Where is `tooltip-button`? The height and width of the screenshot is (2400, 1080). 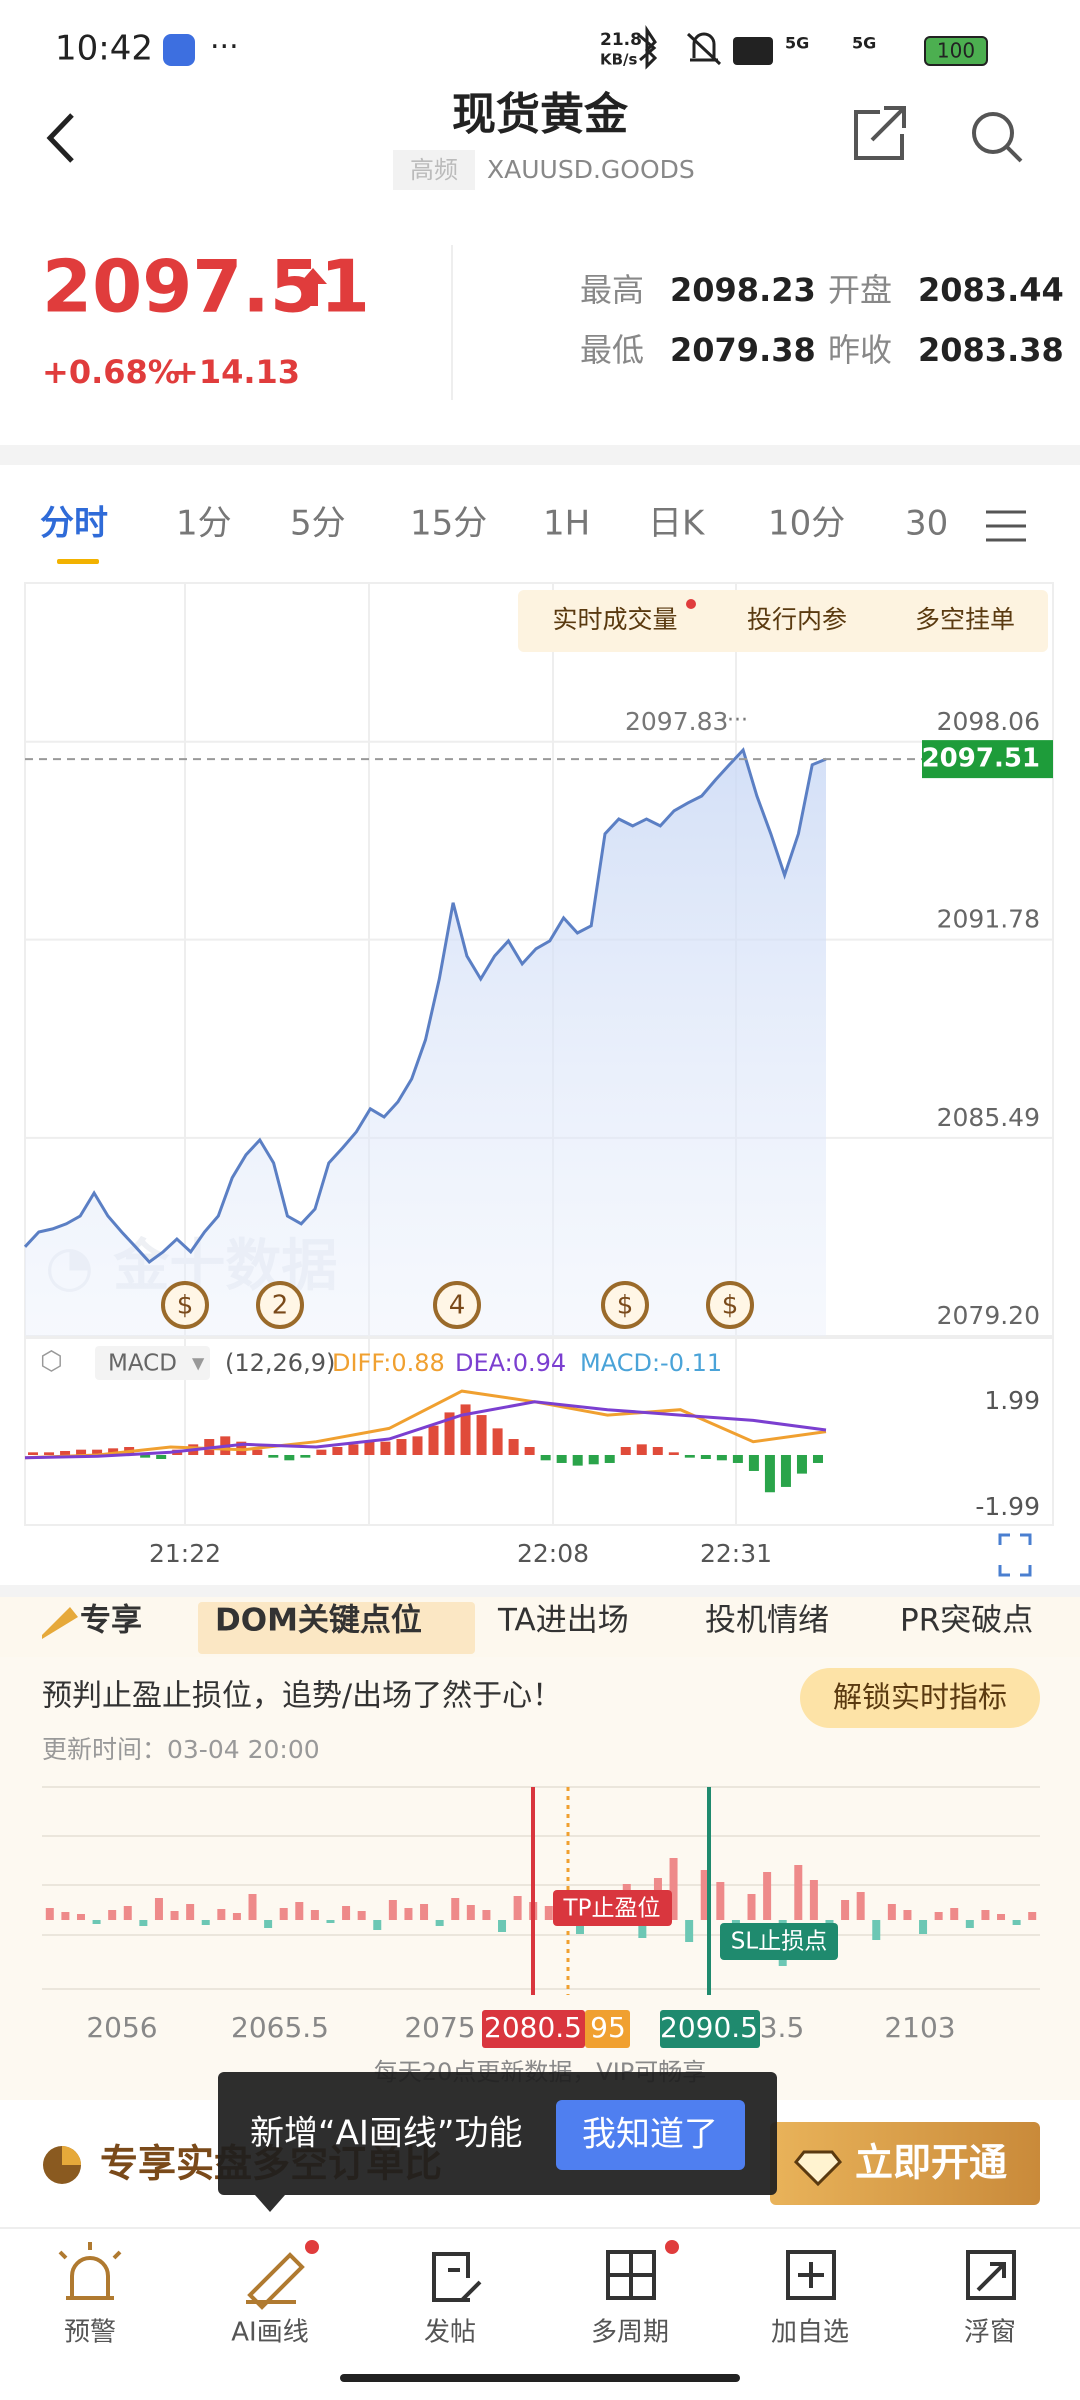
tooltip-button is located at coordinates (650, 2135).